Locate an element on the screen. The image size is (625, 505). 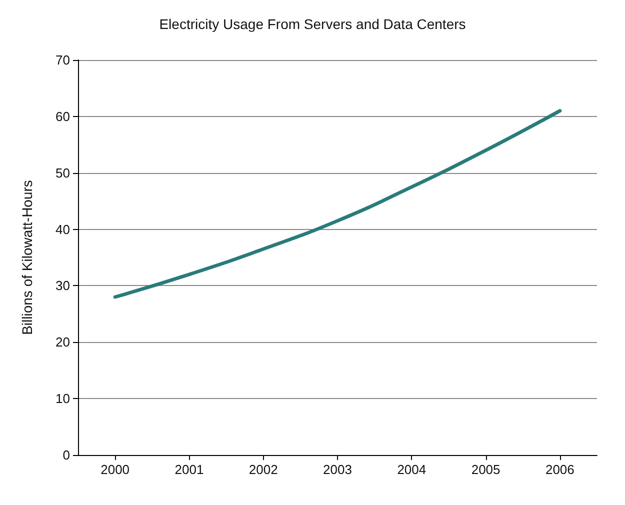
y-tick-label: 20 is located at coordinates (63, 342).